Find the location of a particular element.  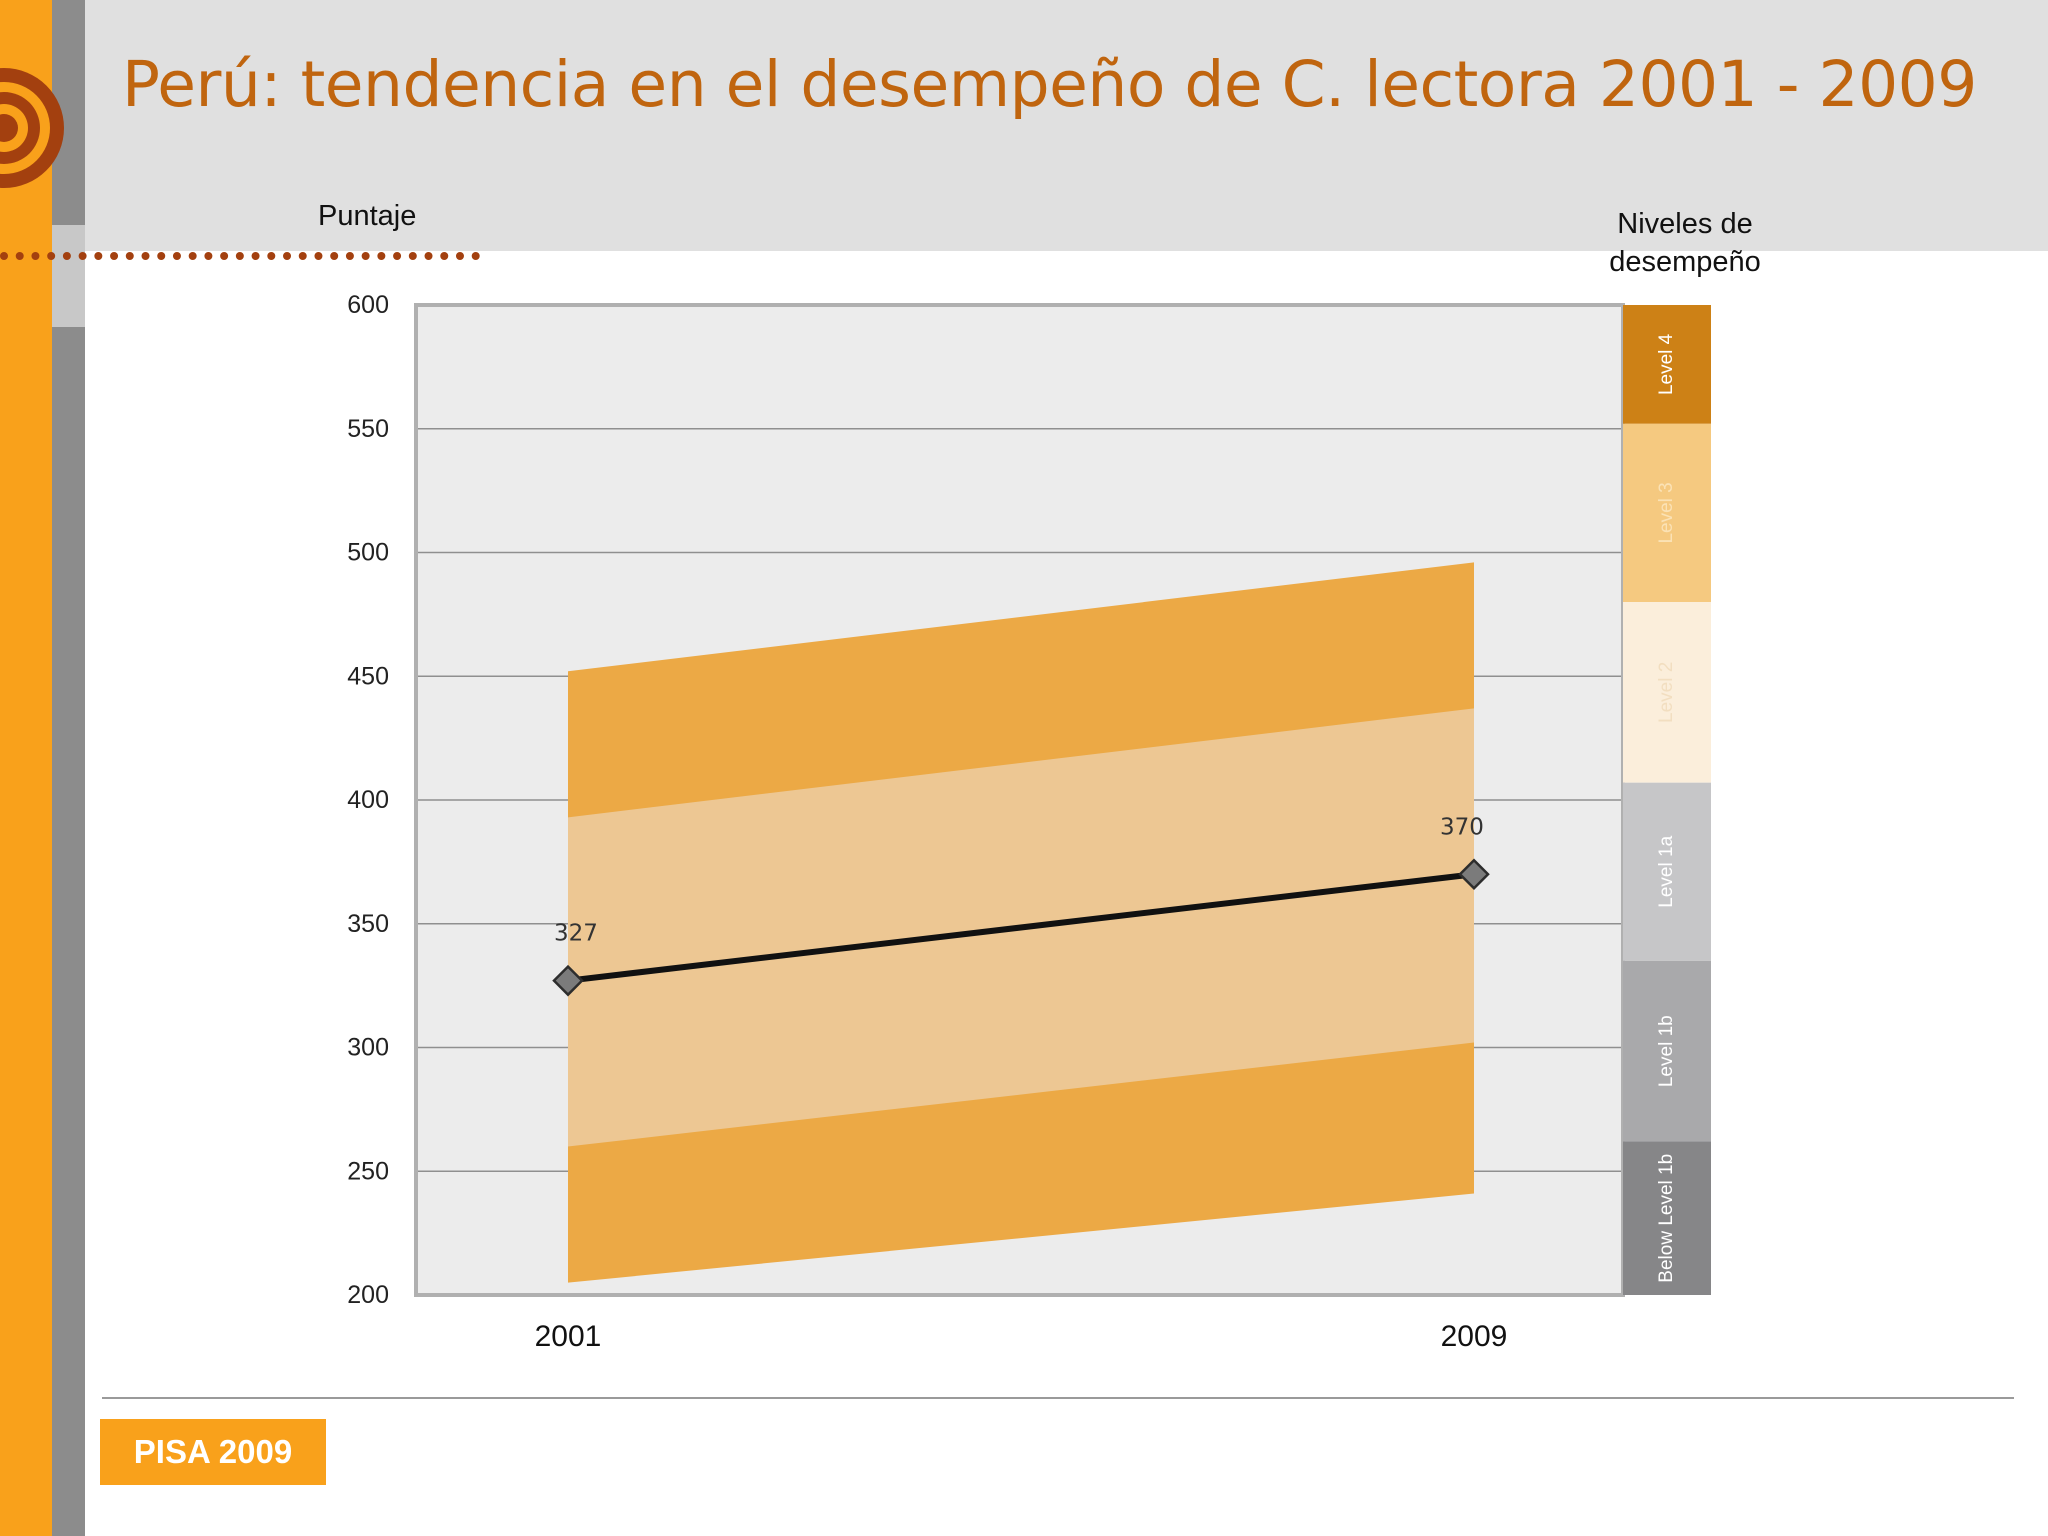

level-band-label: Level 4 is located at coordinates (1666, 364).